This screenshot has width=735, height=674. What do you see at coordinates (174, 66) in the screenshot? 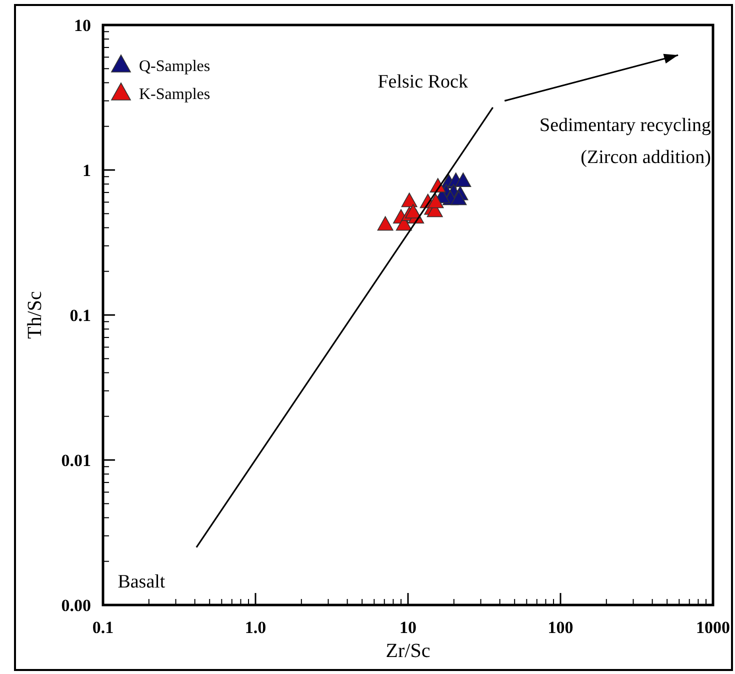
I see `legend-label: Q-Samples` at bounding box center [174, 66].